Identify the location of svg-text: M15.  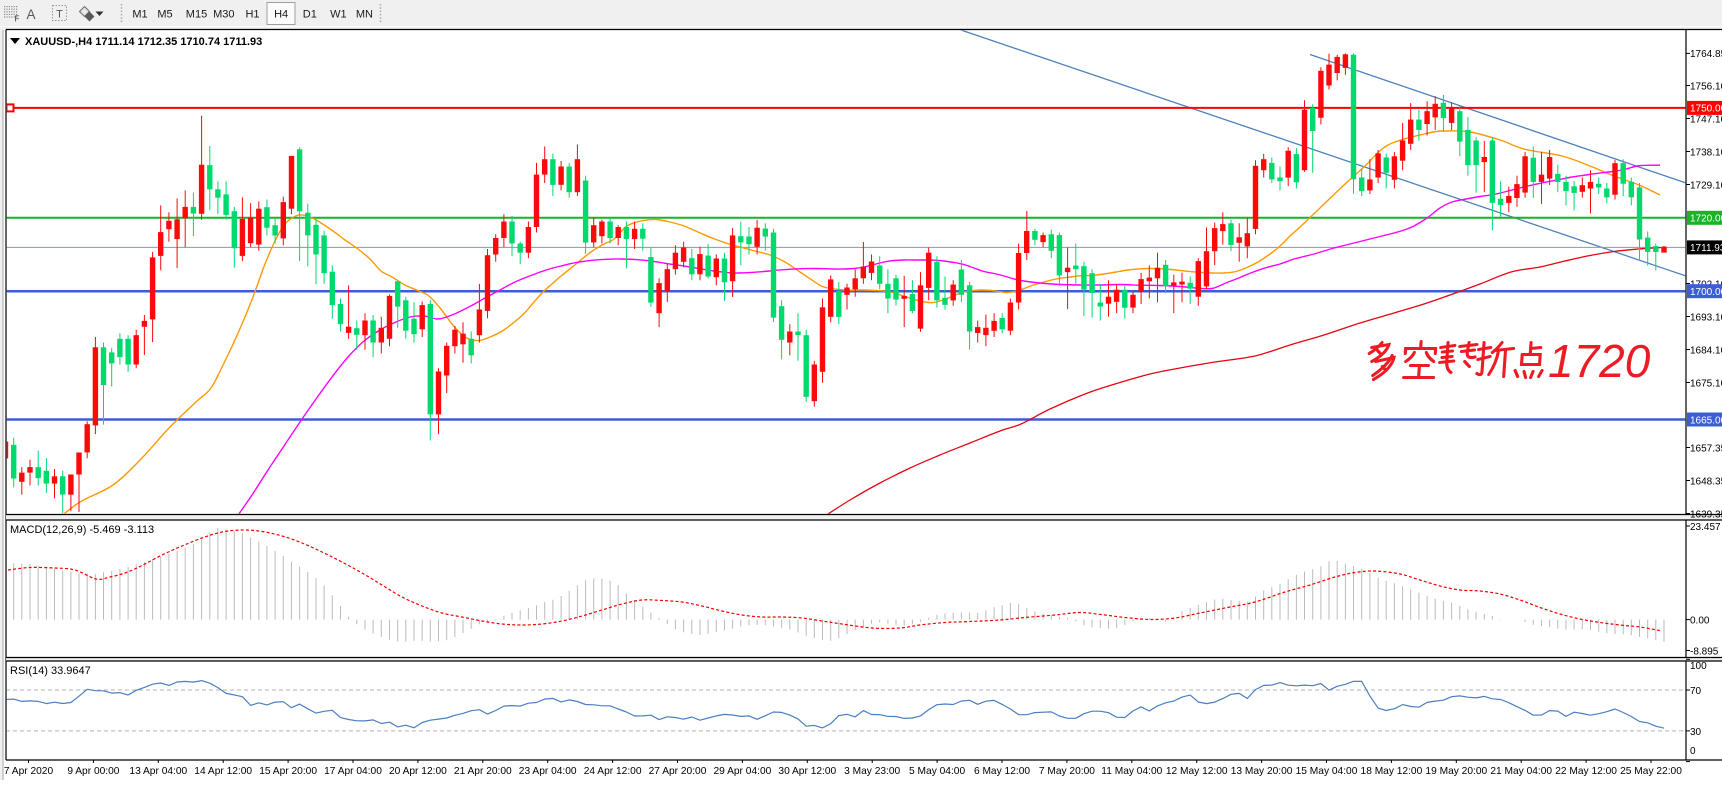
(196, 15).